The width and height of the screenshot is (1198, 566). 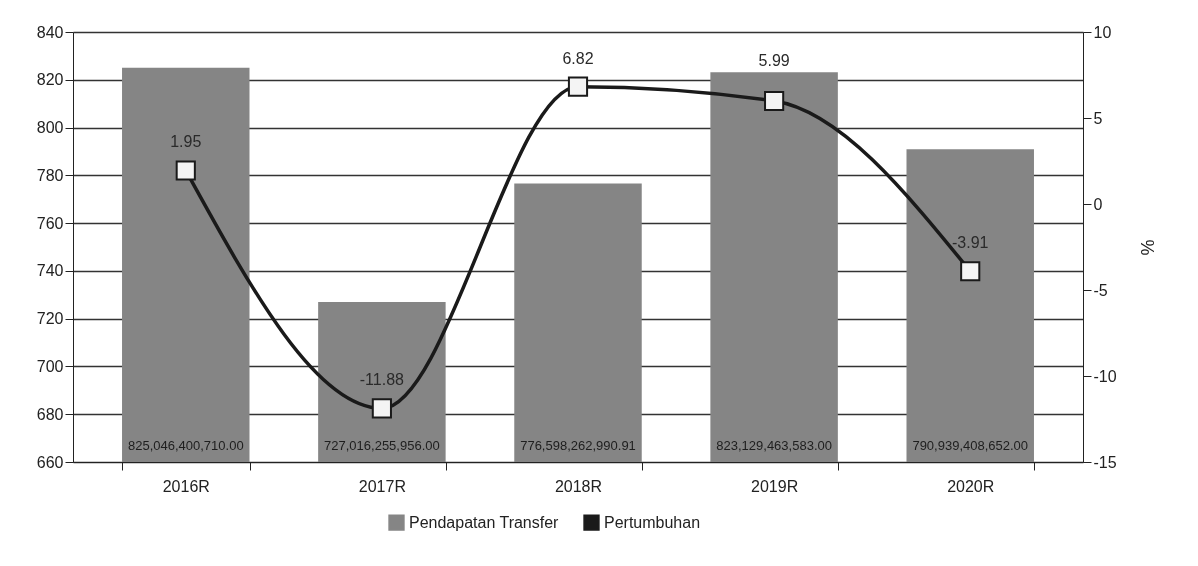 I want to click on data-label: 1.95, so click(x=186, y=142).